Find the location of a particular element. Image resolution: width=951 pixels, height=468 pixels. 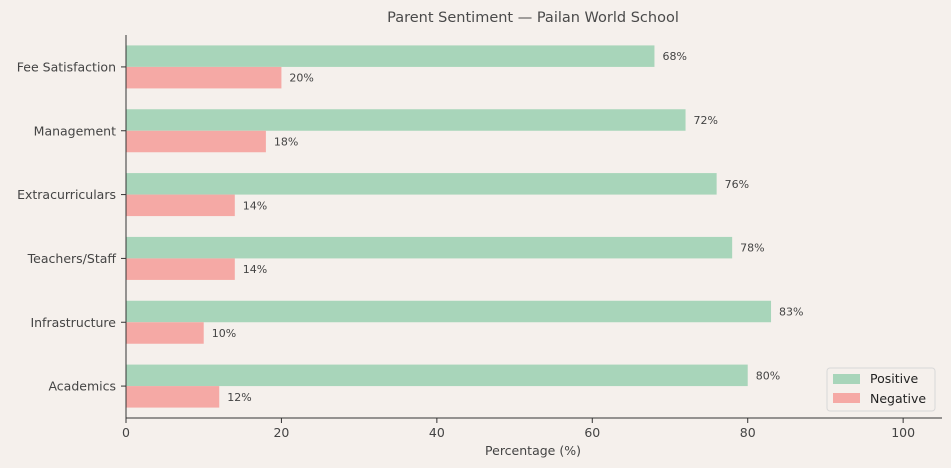

x-axis-label: Percentage (%) is located at coordinates (533, 450).